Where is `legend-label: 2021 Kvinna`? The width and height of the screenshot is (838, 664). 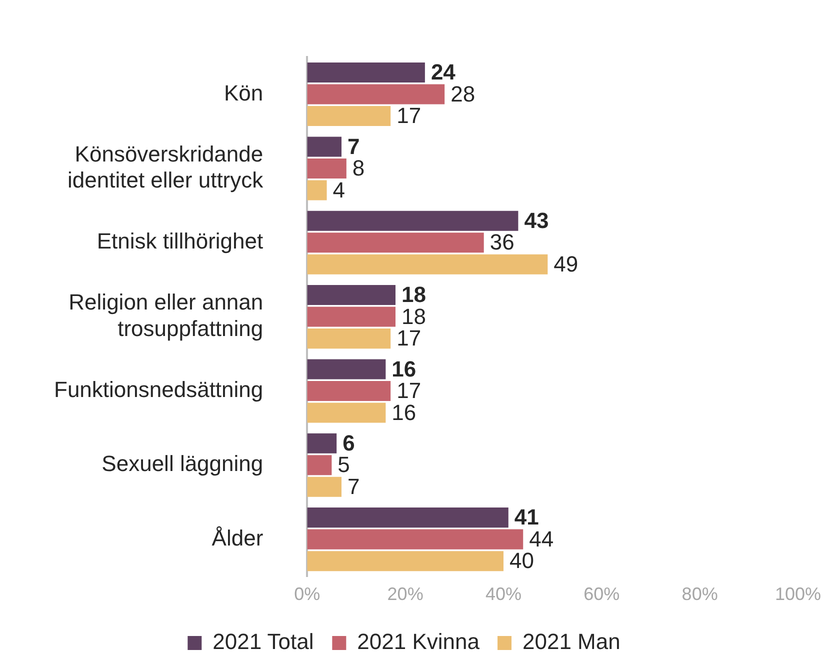 legend-label: 2021 Kvinna is located at coordinates (418, 641).